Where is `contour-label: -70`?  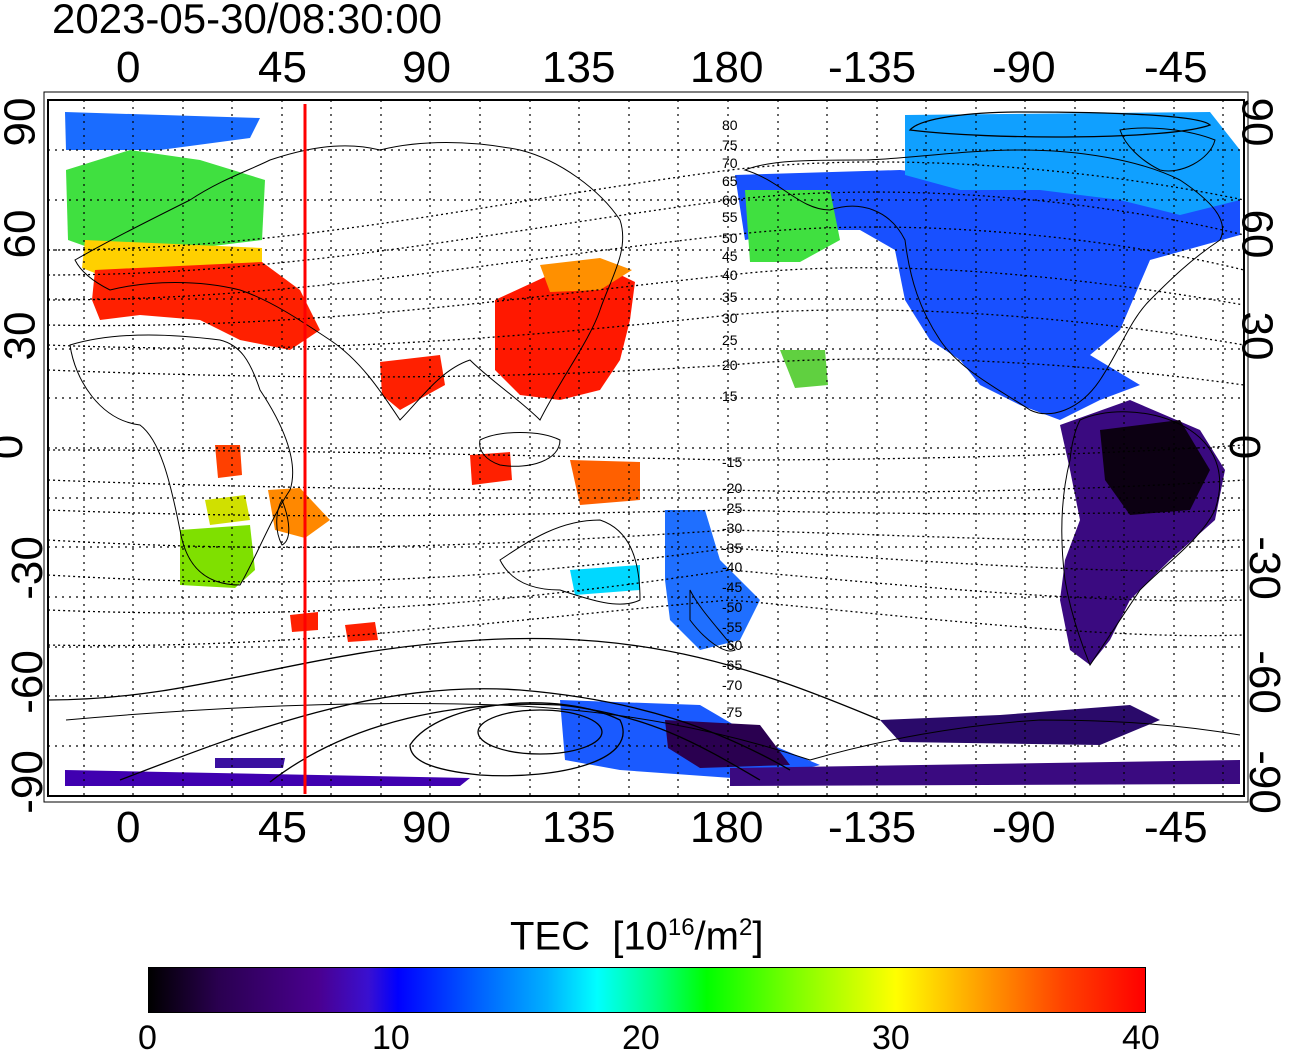 contour-label: -70 is located at coordinates (732, 685).